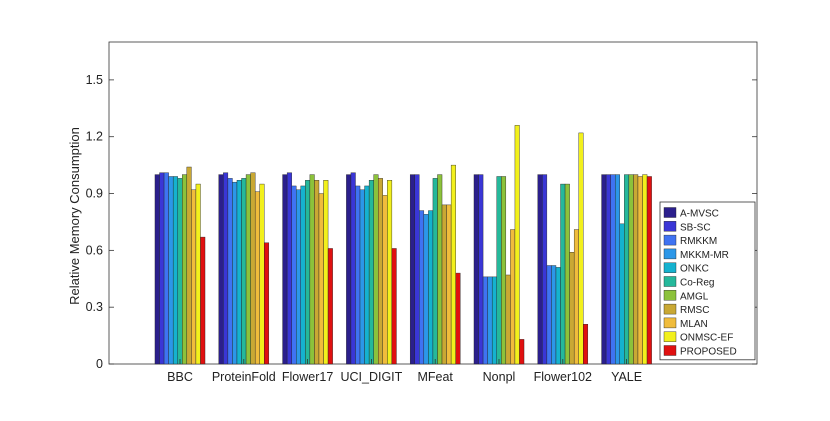  Describe the element at coordinates (694, 269) in the screenshot. I see `legend-label: ONKC` at that location.